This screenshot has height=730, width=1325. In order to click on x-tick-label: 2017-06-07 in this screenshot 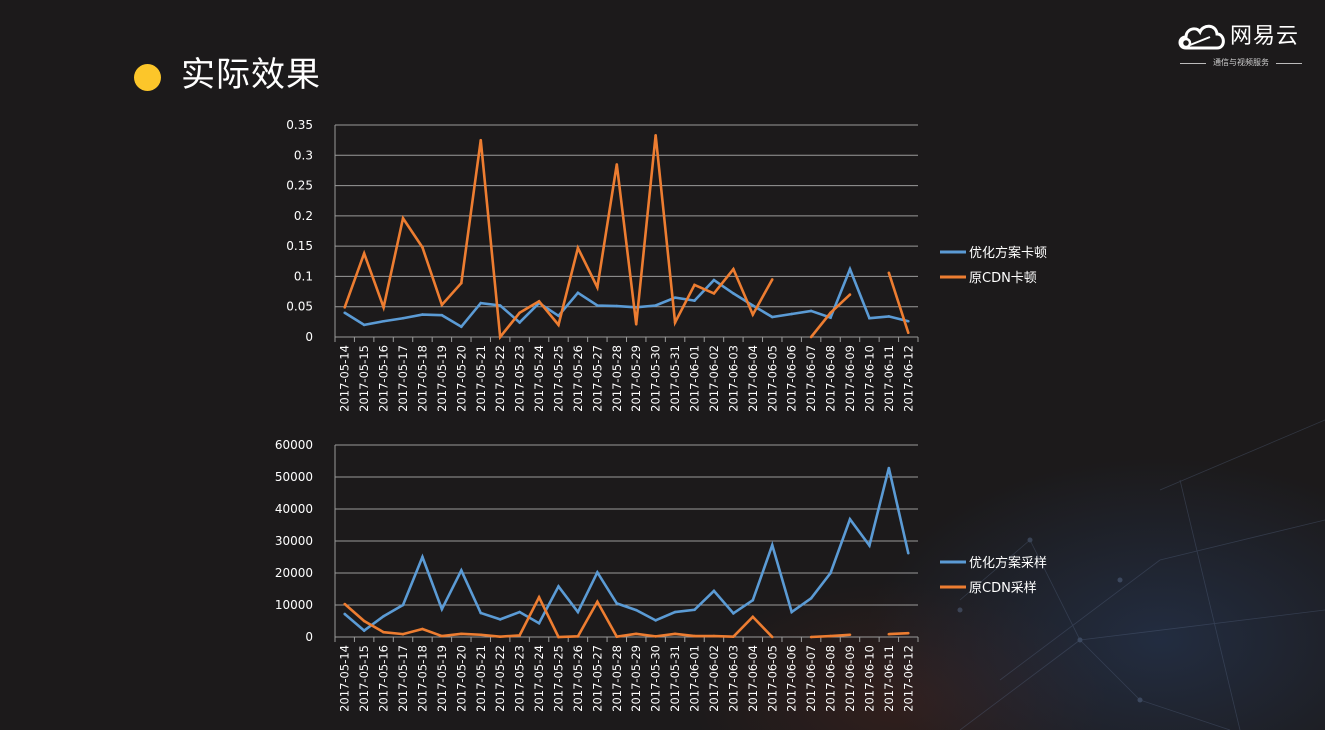, I will do `click(811, 378)`.